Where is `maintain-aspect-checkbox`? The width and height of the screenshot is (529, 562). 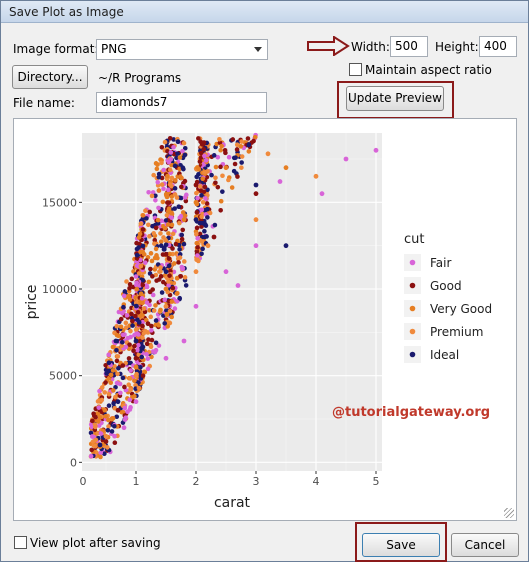
maintain-aspect-checkbox is located at coordinates (355, 69).